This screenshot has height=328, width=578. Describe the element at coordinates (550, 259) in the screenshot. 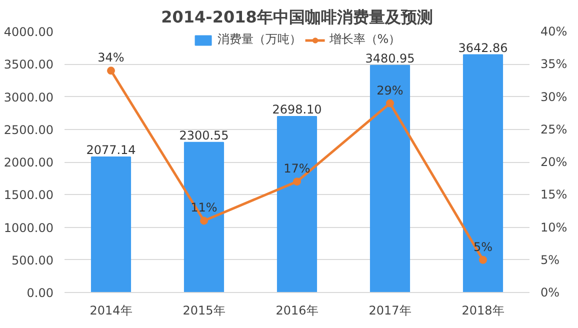

I see `y2-tick-label: 5%` at that location.